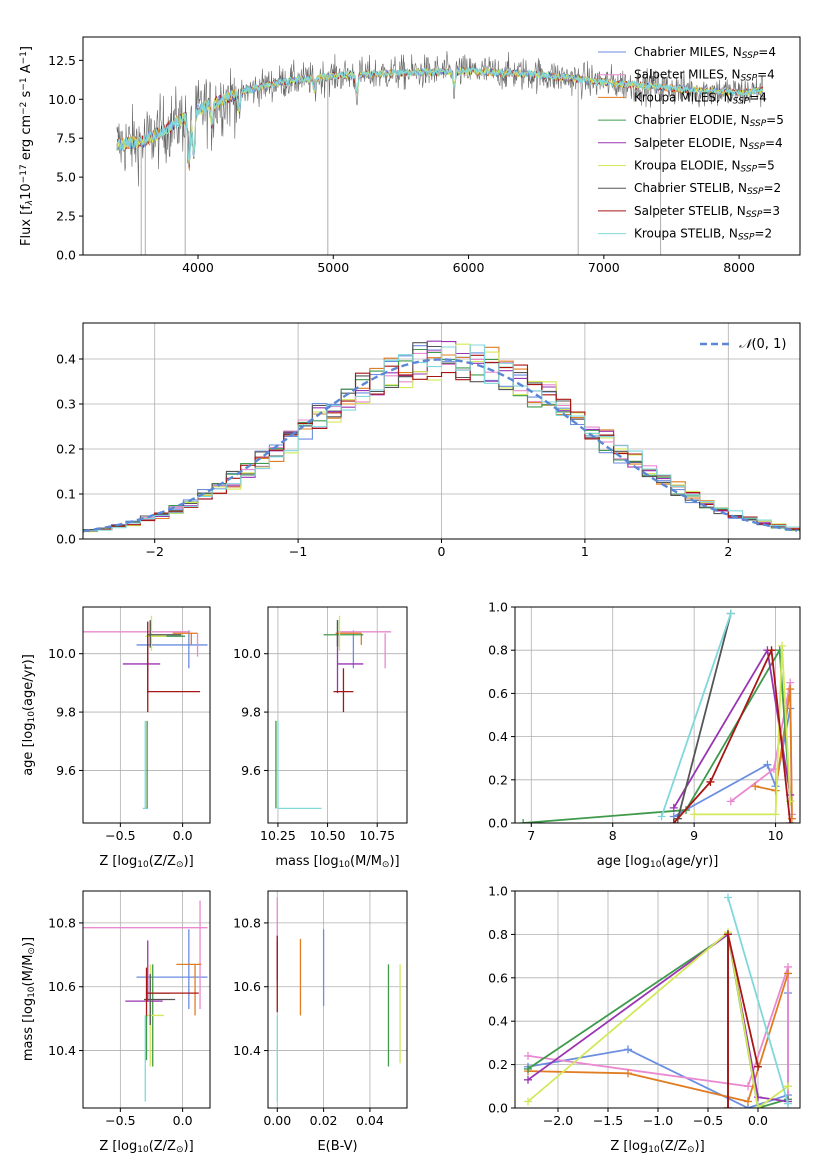  I want to click on y-tick-label: 0.1, so click(66, 494).